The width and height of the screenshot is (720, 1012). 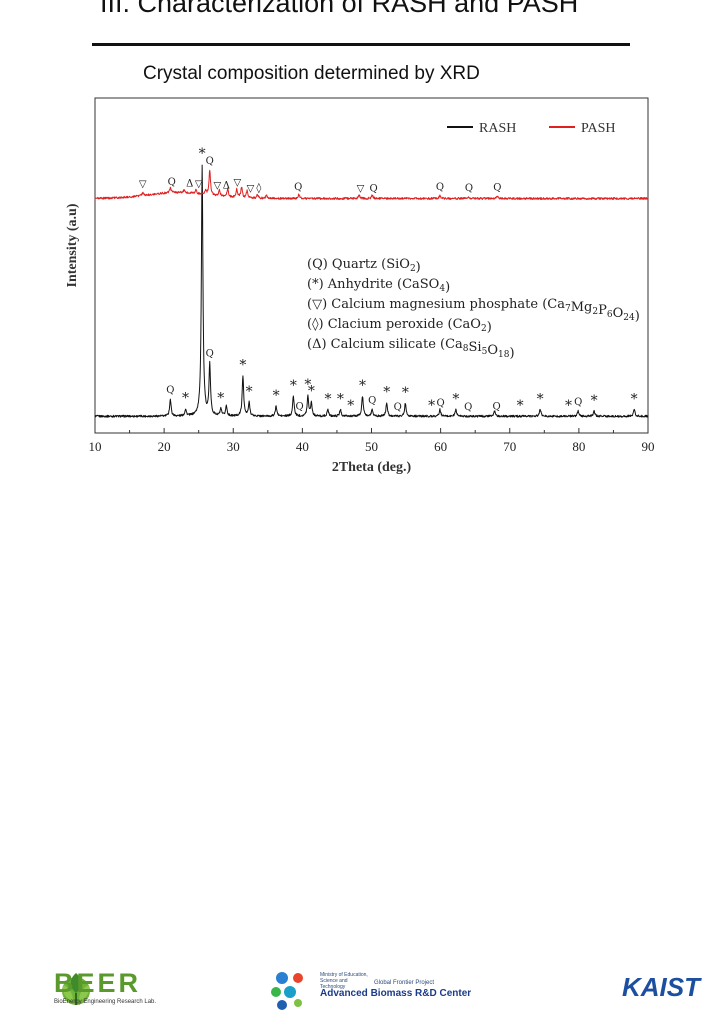 What do you see at coordinates (372, 467) in the screenshot?
I see `x-axis-label: 2Theta (deg.)` at bounding box center [372, 467].